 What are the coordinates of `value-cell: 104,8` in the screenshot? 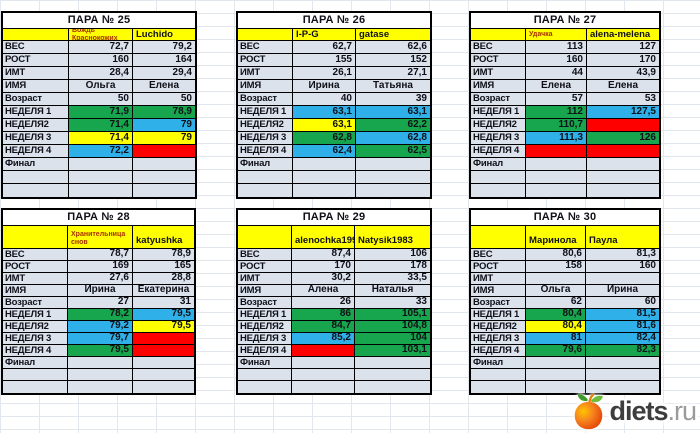 It's located at (392, 326).